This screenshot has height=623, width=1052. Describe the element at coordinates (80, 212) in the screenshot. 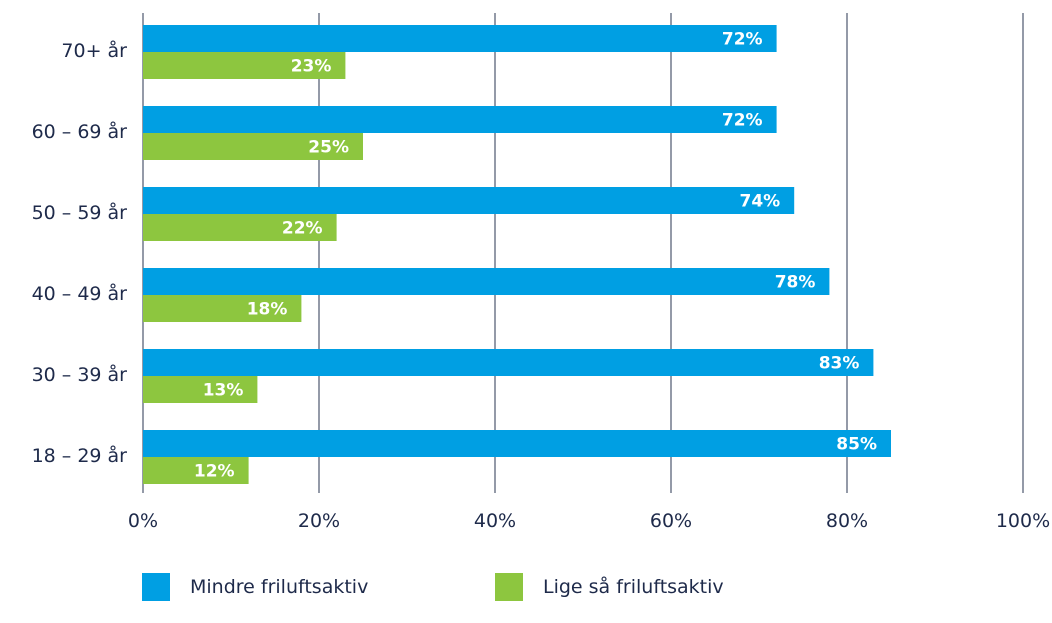

I see `category-label-2: 50 – 59 år` at that location.